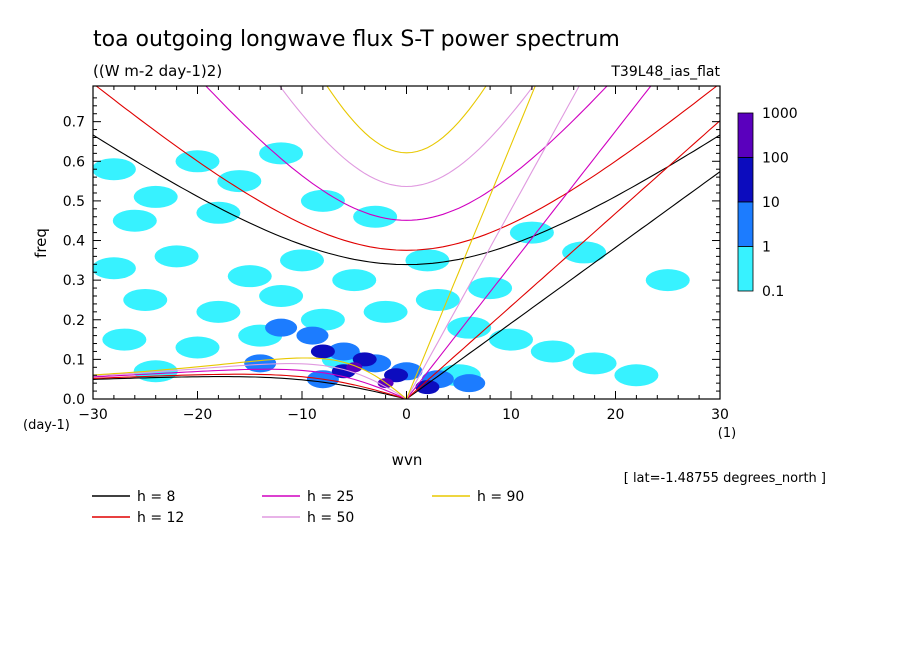 Image resolution: width=904 pixels, height=654 pixels. What do you see at coordinates (330, 497) in the screenshot?
I see `legend-label: h = 25` at bounding box center [330, 497].